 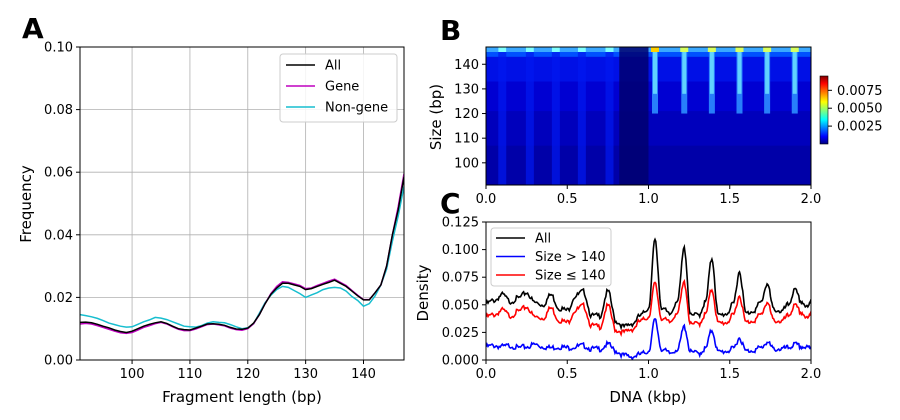 What do you see at coordinates (647, 397) in the screenshot?
I see `panel-c-x-label: DNA (kbp)` at bounding box center [647, 397].